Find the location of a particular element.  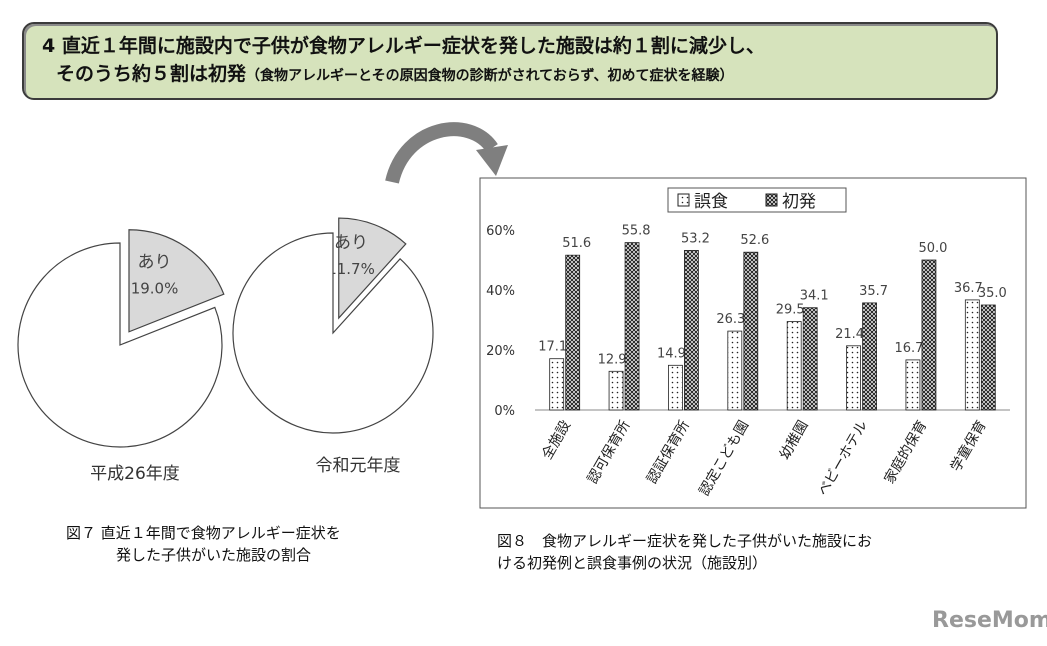

header-emphasis: そのうち約５割は初発 is located at coordinates (151, 74).